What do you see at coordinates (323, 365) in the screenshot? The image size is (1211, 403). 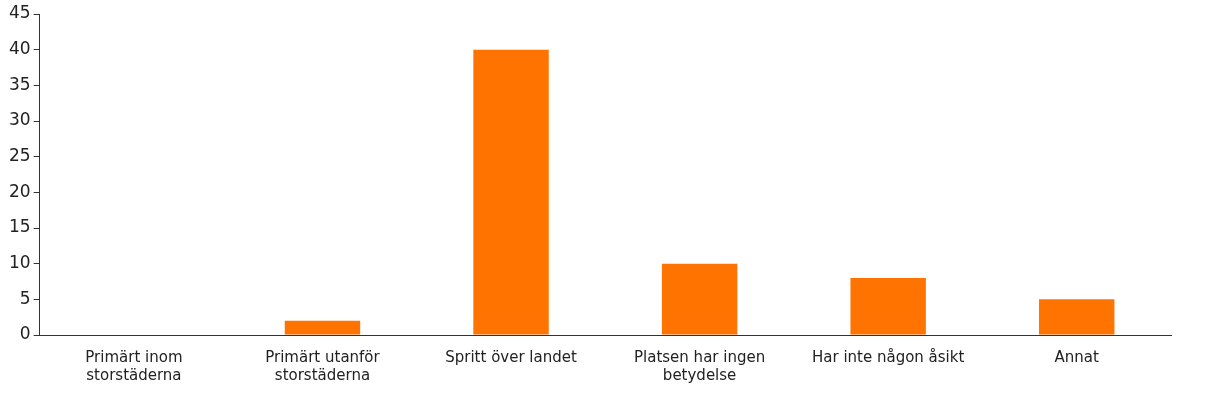 I see `x-tick-label: Primärt utanför storstäderna` at bounding box center [323, 365].